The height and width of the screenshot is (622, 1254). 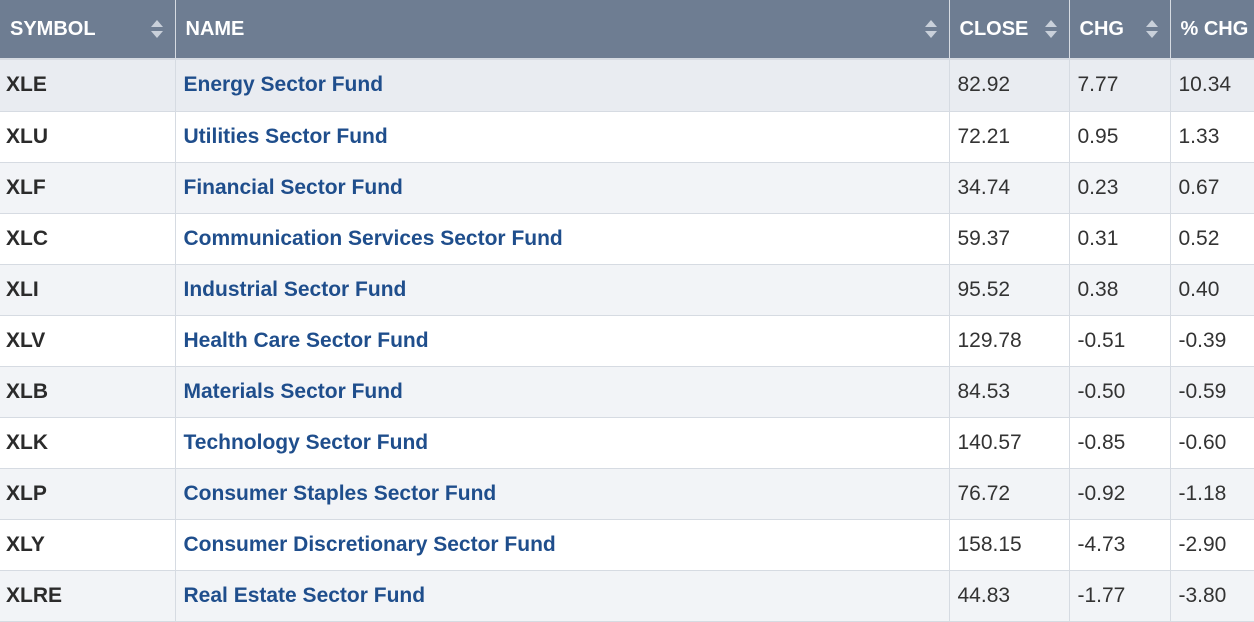 I want to click on fund-name-text: Health Care Sector Fund, so click(x=306, y=340).